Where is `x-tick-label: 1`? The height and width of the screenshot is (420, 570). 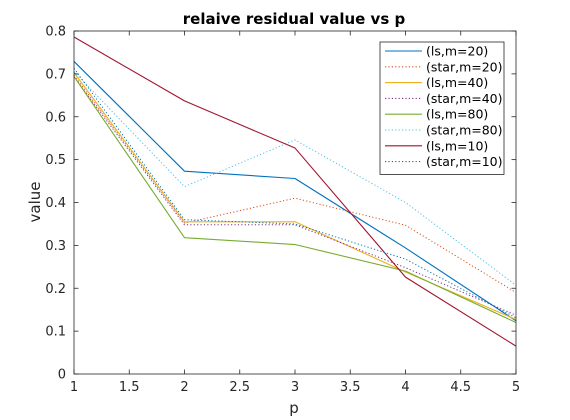 x-tick-label: 1 is located at coordinates (74, 387).